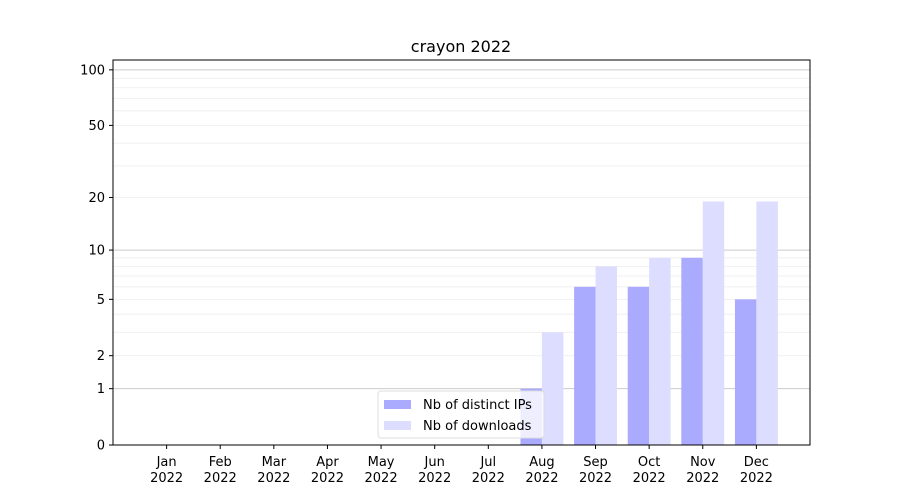  Describe the element at coordinates (488, 470) in the screenshot. I see `x-tick-label: Jul 2022` at that location.